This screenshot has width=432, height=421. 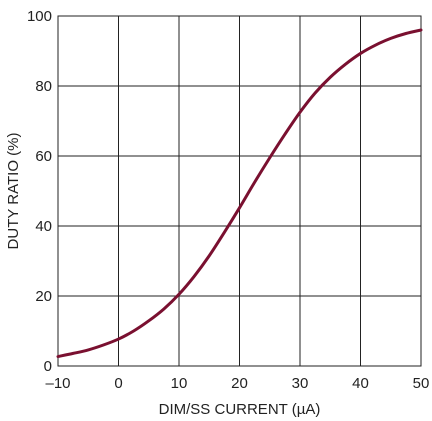 What do you see at coordinates (43, 86) in the screenshot?
I see `y-tick-label: 80` at bounding box center [43, 86].